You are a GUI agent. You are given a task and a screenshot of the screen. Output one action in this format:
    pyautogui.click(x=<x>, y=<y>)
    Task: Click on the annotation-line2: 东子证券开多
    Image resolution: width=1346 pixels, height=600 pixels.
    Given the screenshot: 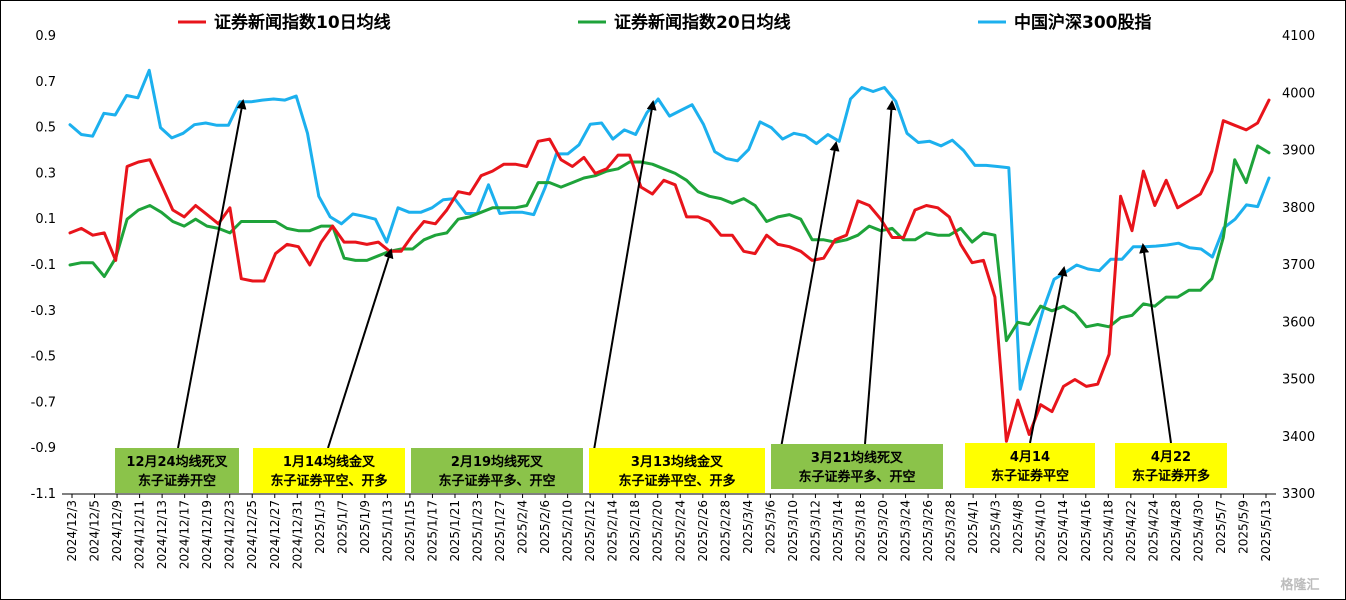 What is the action you would take?
    pyautogui.click(x=1171, y=476)
    